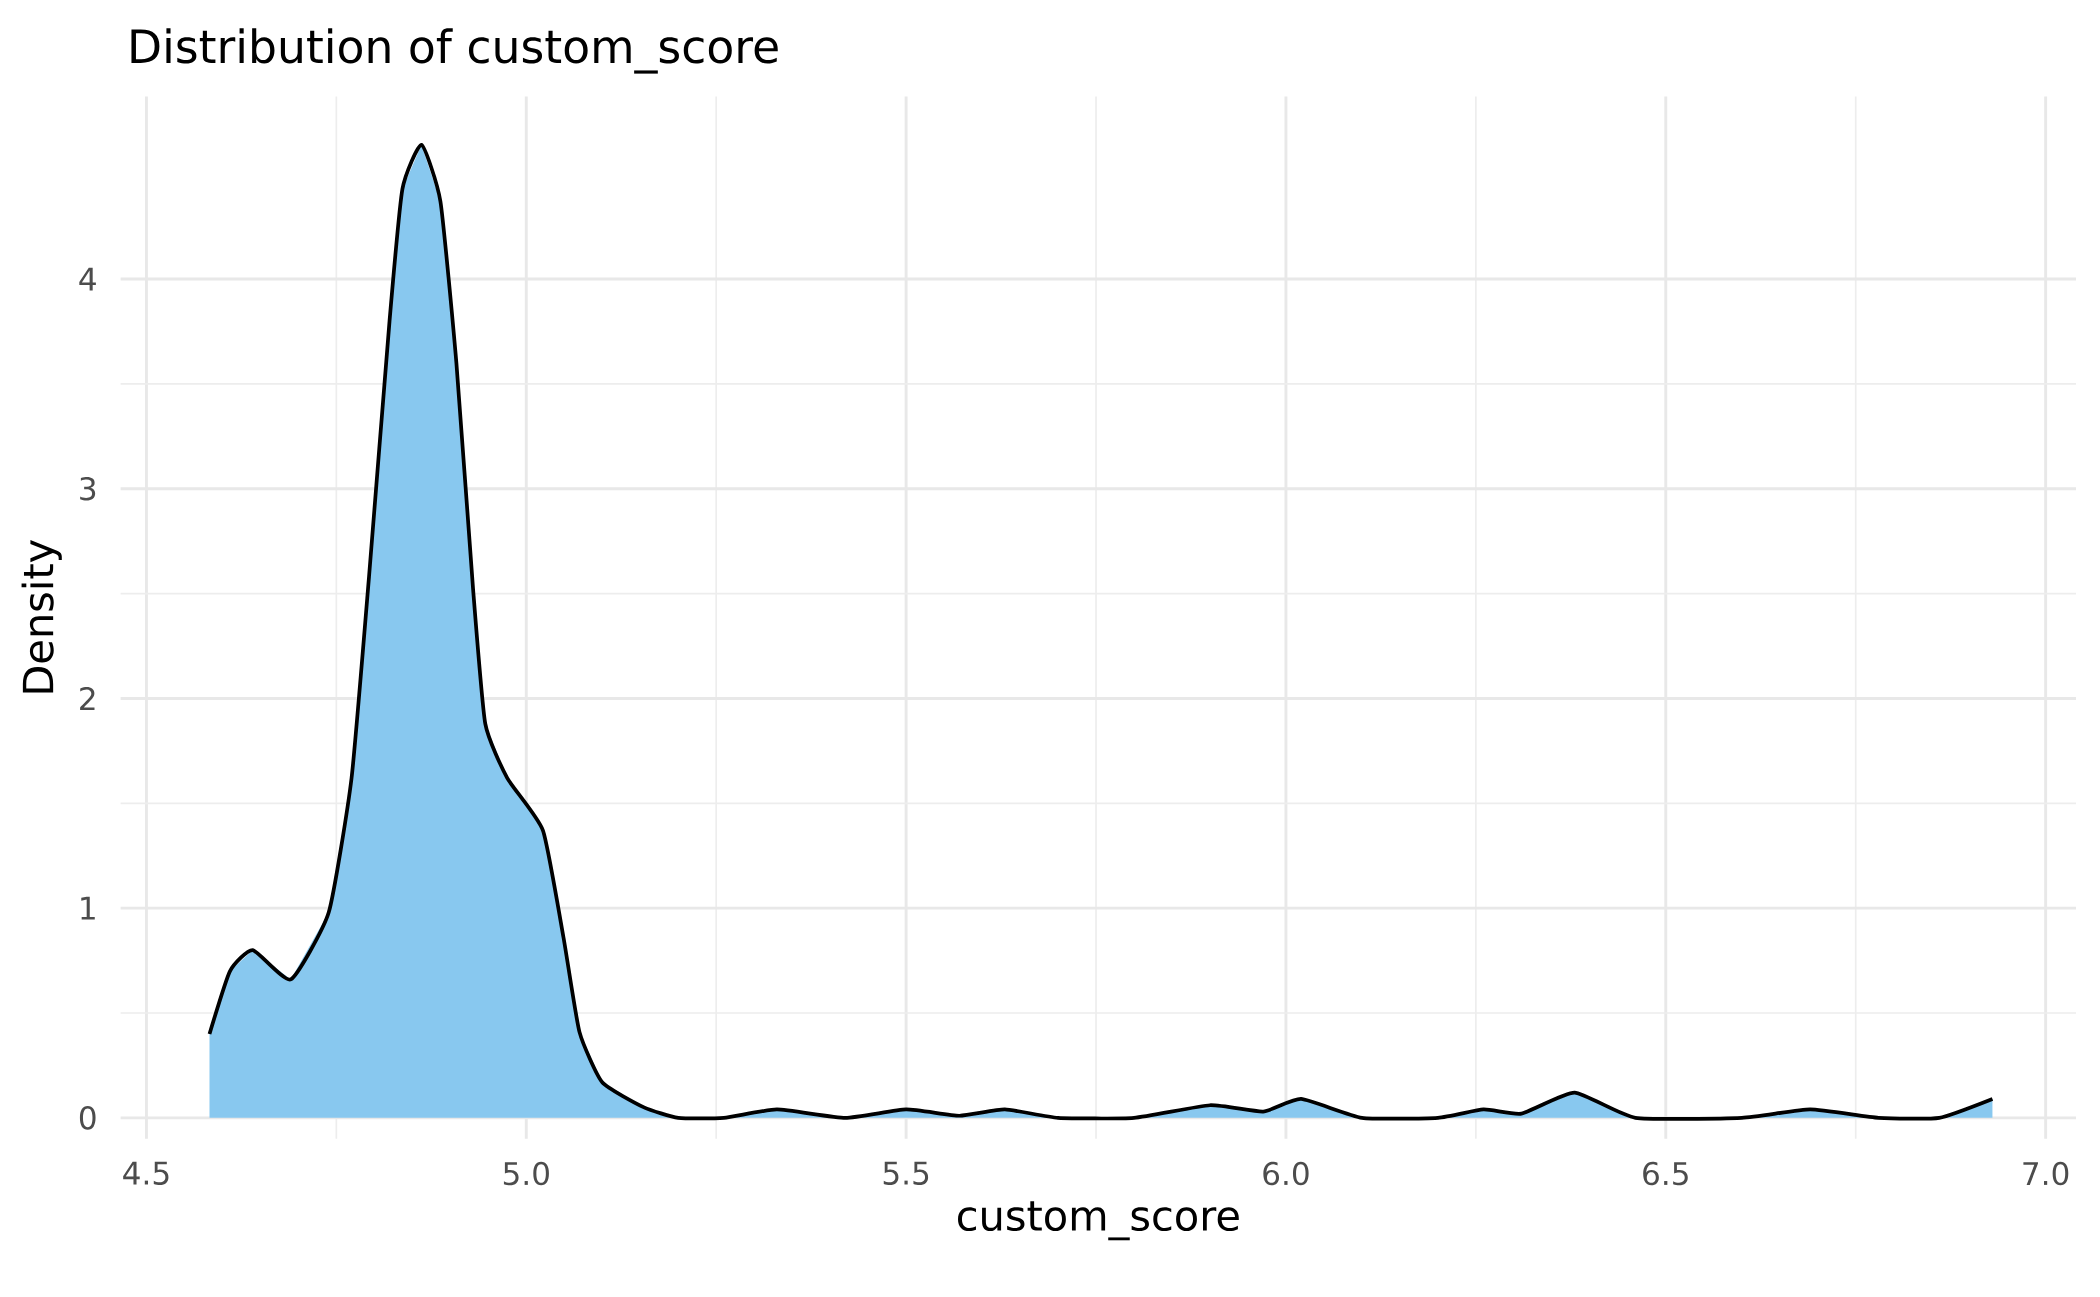  What do you see at coordinates (146, 1173) in the screenshot?
I see `x-tick-label: 4.5` at bounding box center [146, 1173].